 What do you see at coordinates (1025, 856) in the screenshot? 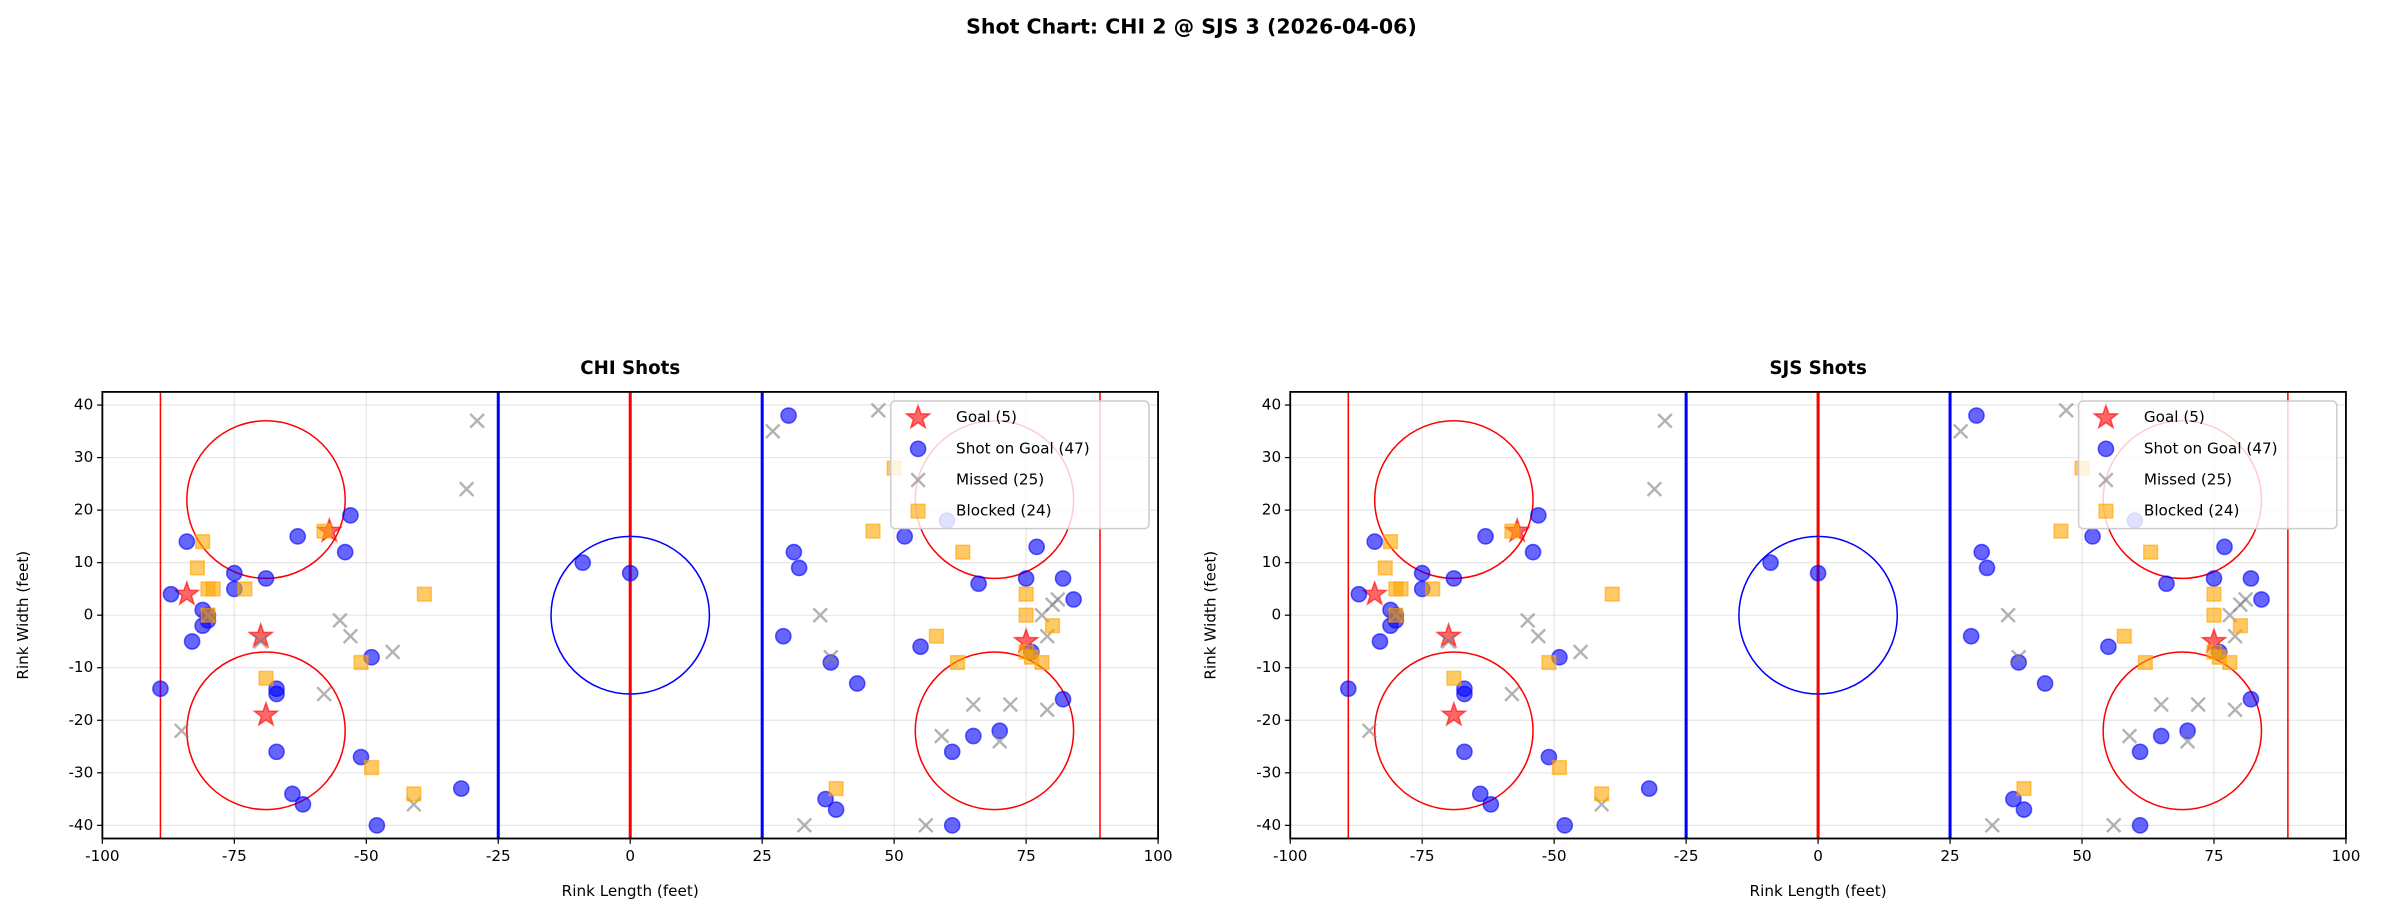
I see `x-tick-label: 75` at bounding box center [1025, 856].